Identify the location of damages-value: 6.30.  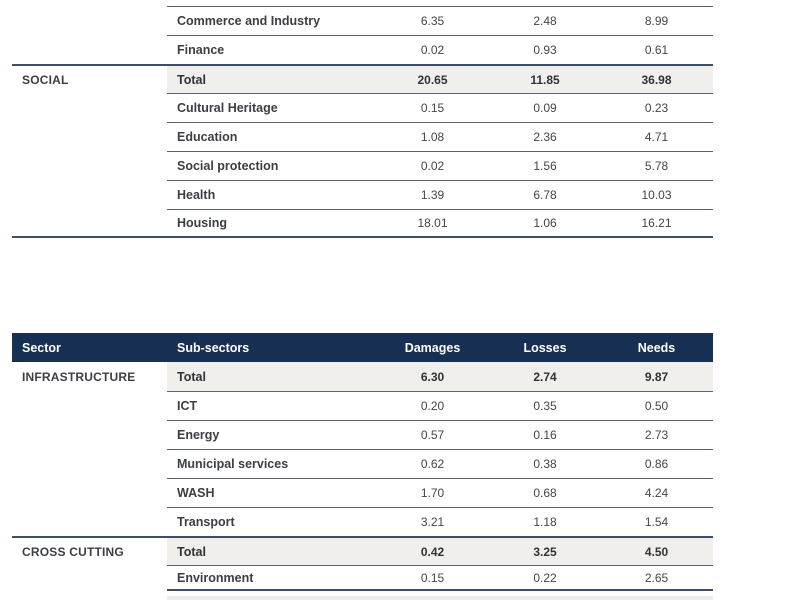
(432, 376).